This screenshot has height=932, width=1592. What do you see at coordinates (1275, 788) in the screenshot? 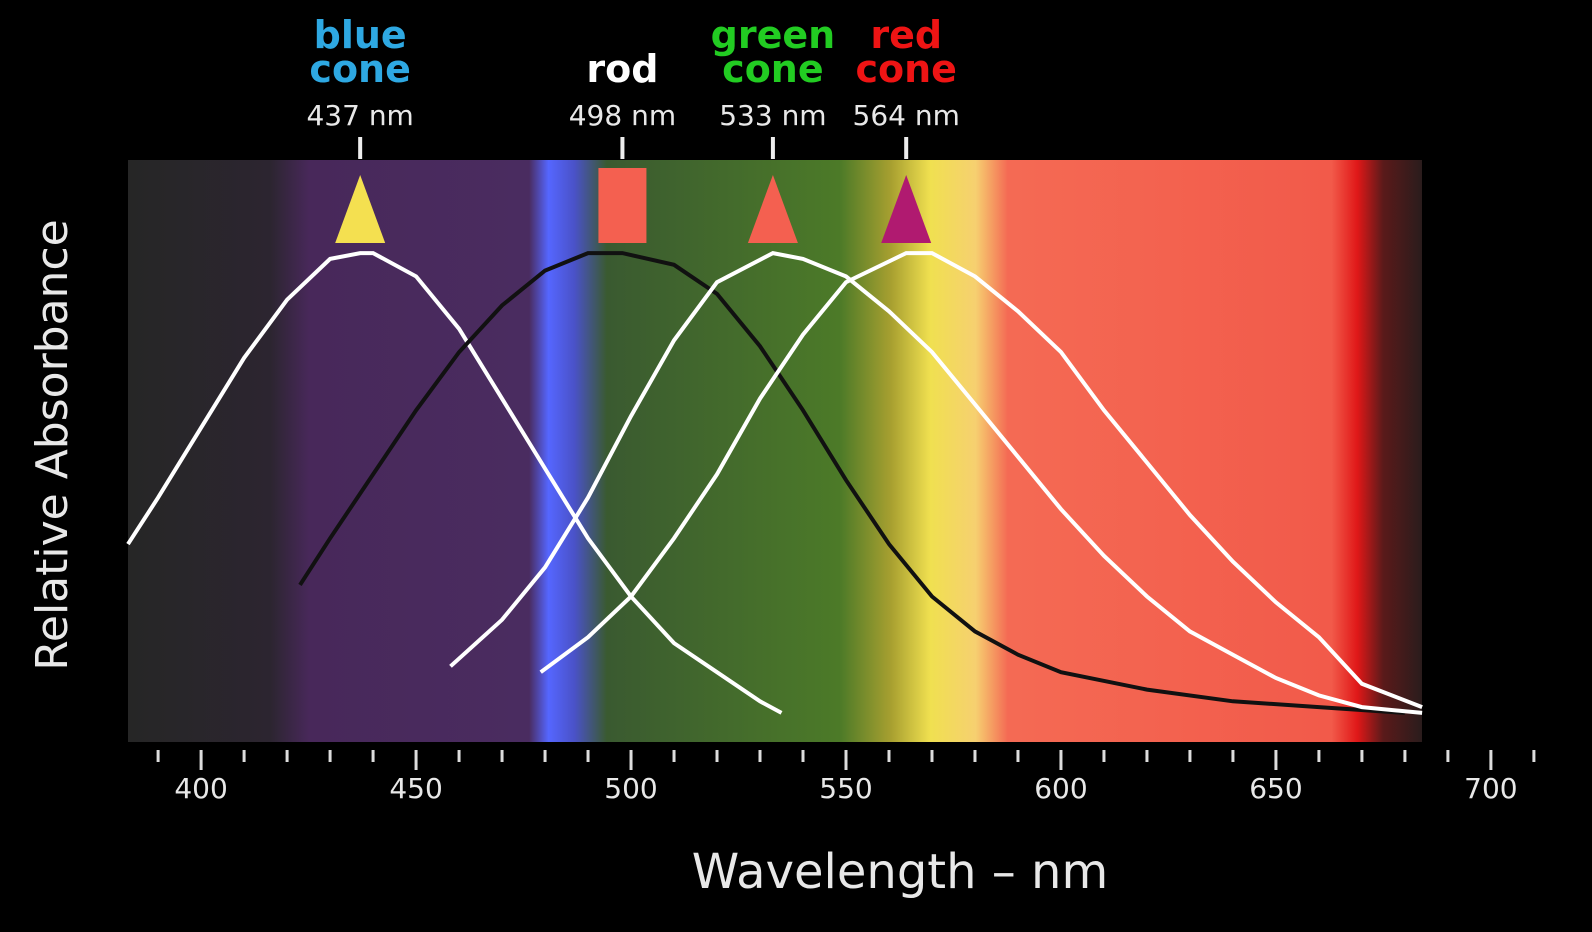
I see `x-tick-label: 650` at bounding box center [1275, 788].